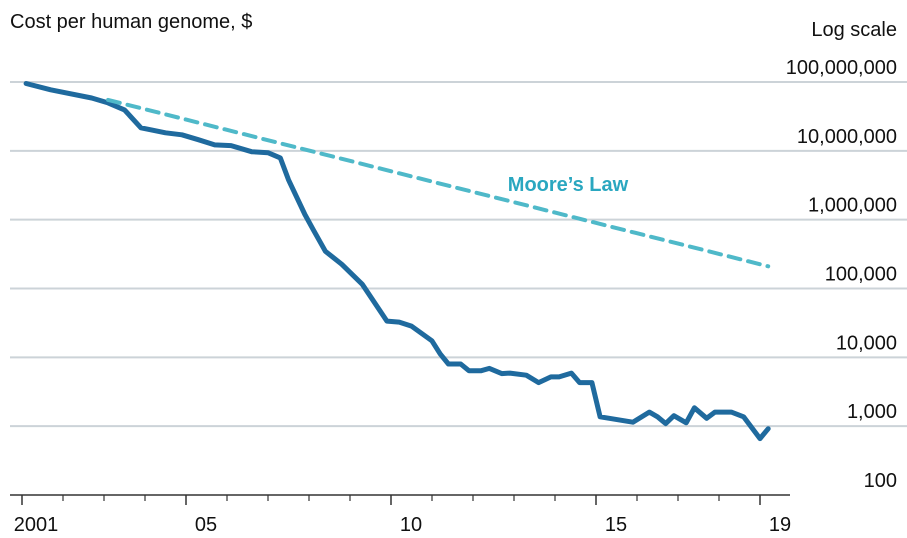 The width and height of the screenshot is (907, 538). What do you see at coordinates (780, 525) in the screenshot?
I see `x-tick-label: 19` at bounding box center [780, 525].